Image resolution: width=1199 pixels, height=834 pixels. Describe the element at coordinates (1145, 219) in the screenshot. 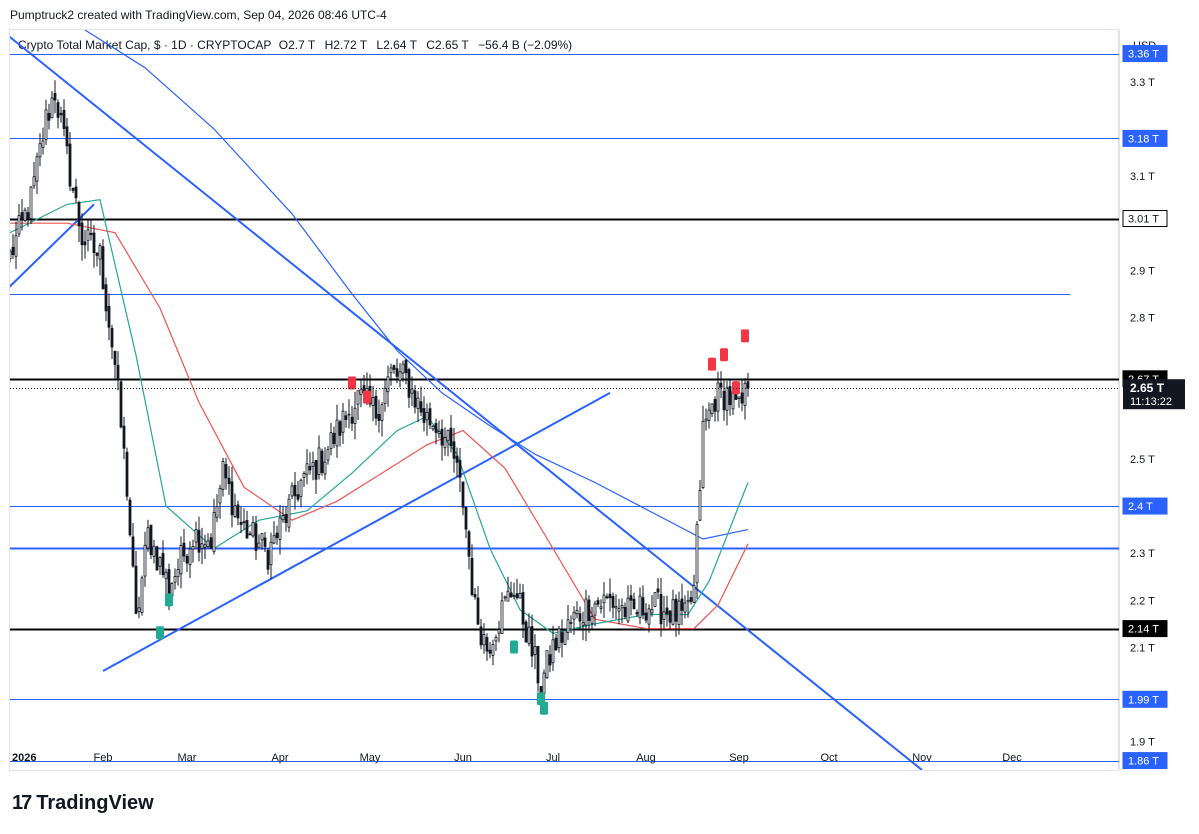

I see `price-level-label-bg` at that location.